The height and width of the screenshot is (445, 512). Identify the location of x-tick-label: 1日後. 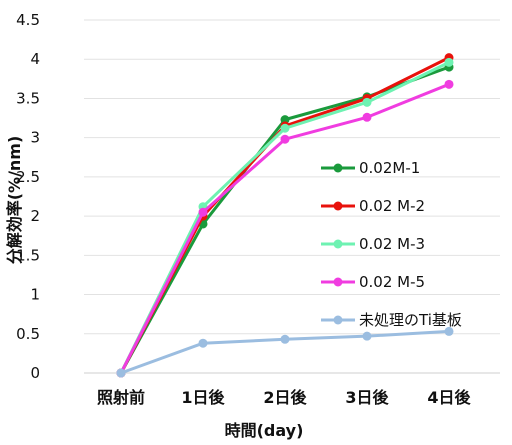
(203, 397).